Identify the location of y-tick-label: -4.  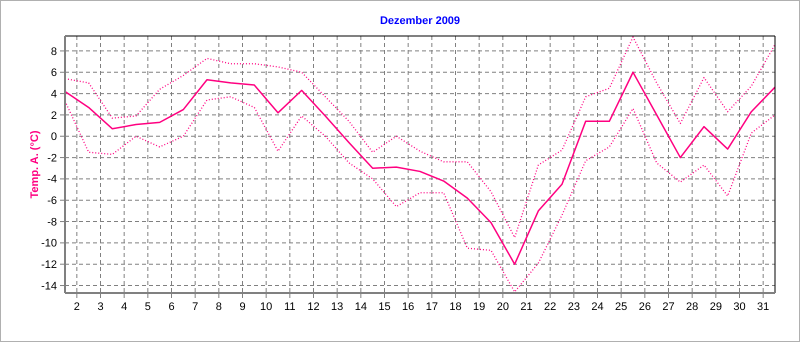
(52, 180).